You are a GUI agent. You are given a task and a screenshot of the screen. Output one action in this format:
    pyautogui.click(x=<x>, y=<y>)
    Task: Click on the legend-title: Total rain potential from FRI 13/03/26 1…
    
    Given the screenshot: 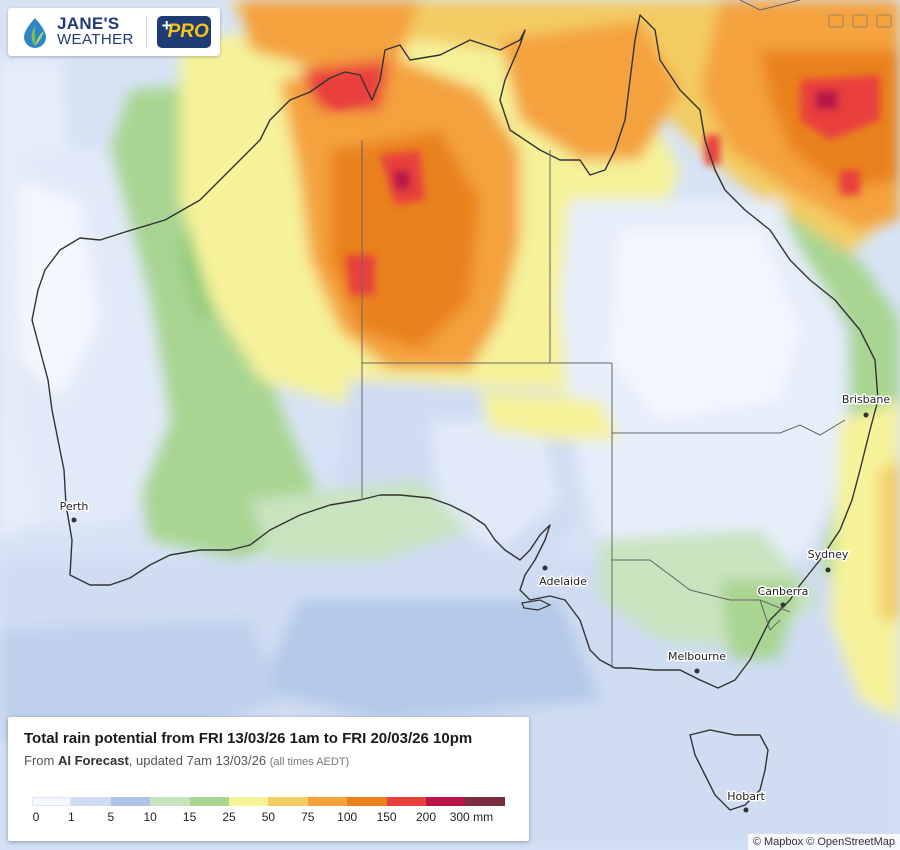 What is the action you would take?
    pyautogui.click(x=248, y=738)
    